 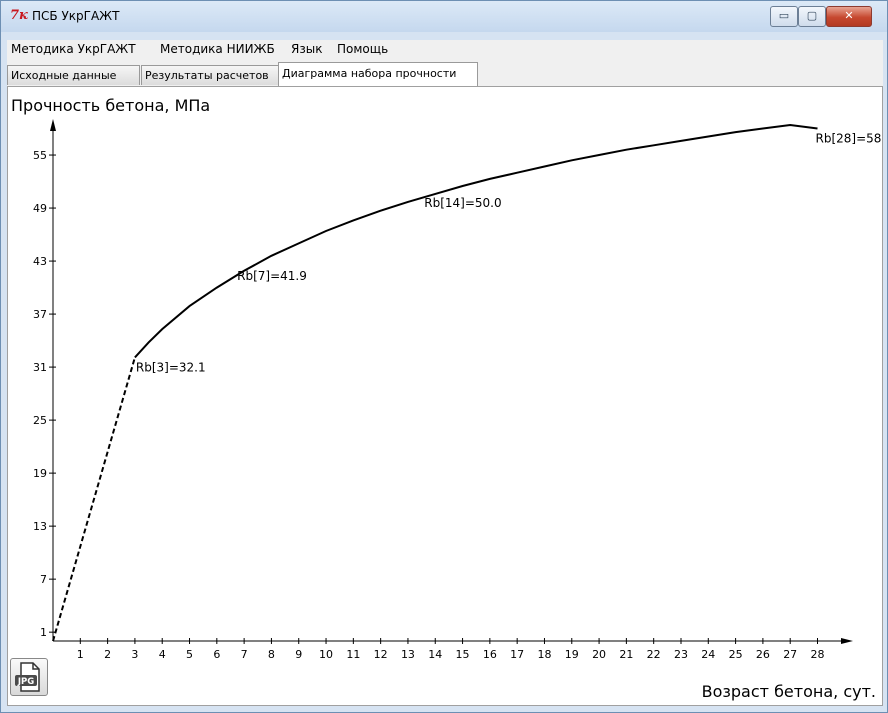 What do you see at coordinates (19, 15) in the screenshot?
I see `app-logo-icon: 7к` at bounding box center [19, 15].